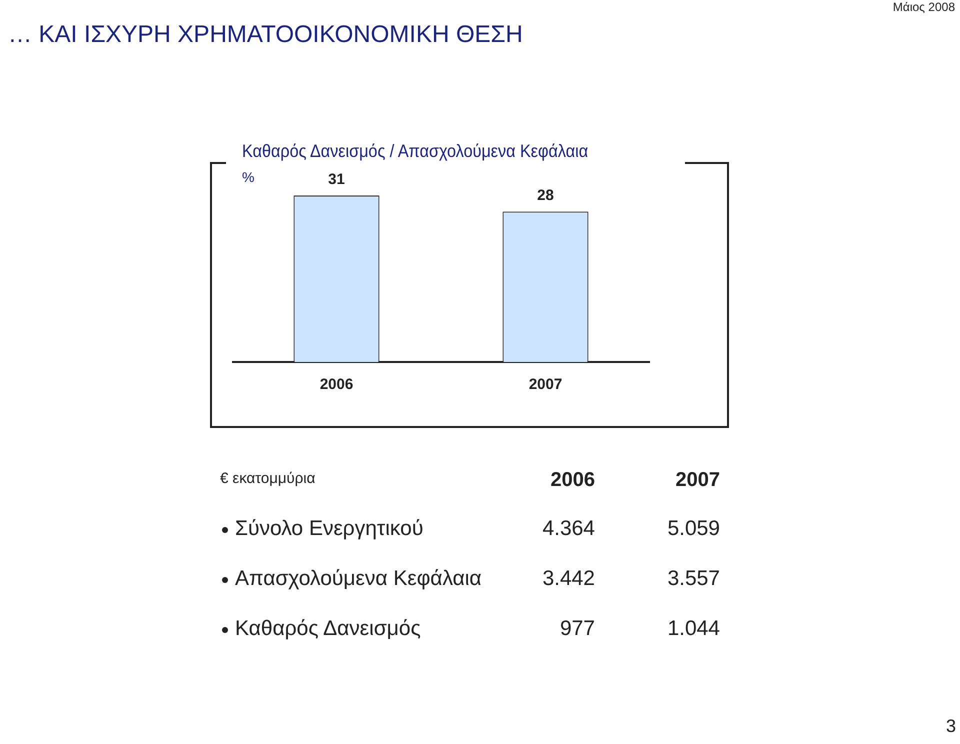  What do you see at coordinates (693, 628) in the screenshot?
I see `text: 1.044` at bounding box center [693, 628].